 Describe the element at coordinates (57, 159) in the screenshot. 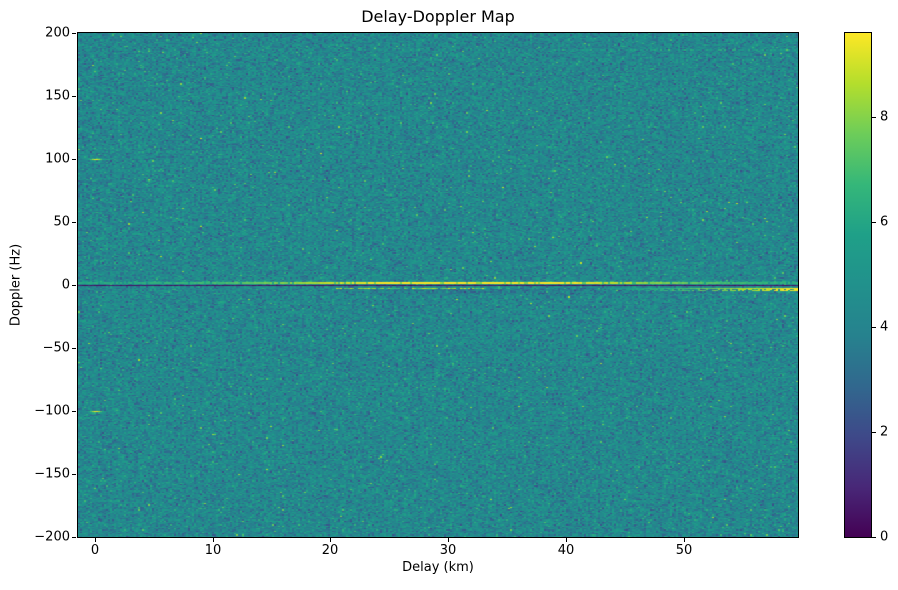

I see `y-tick-label: 100` at that location.